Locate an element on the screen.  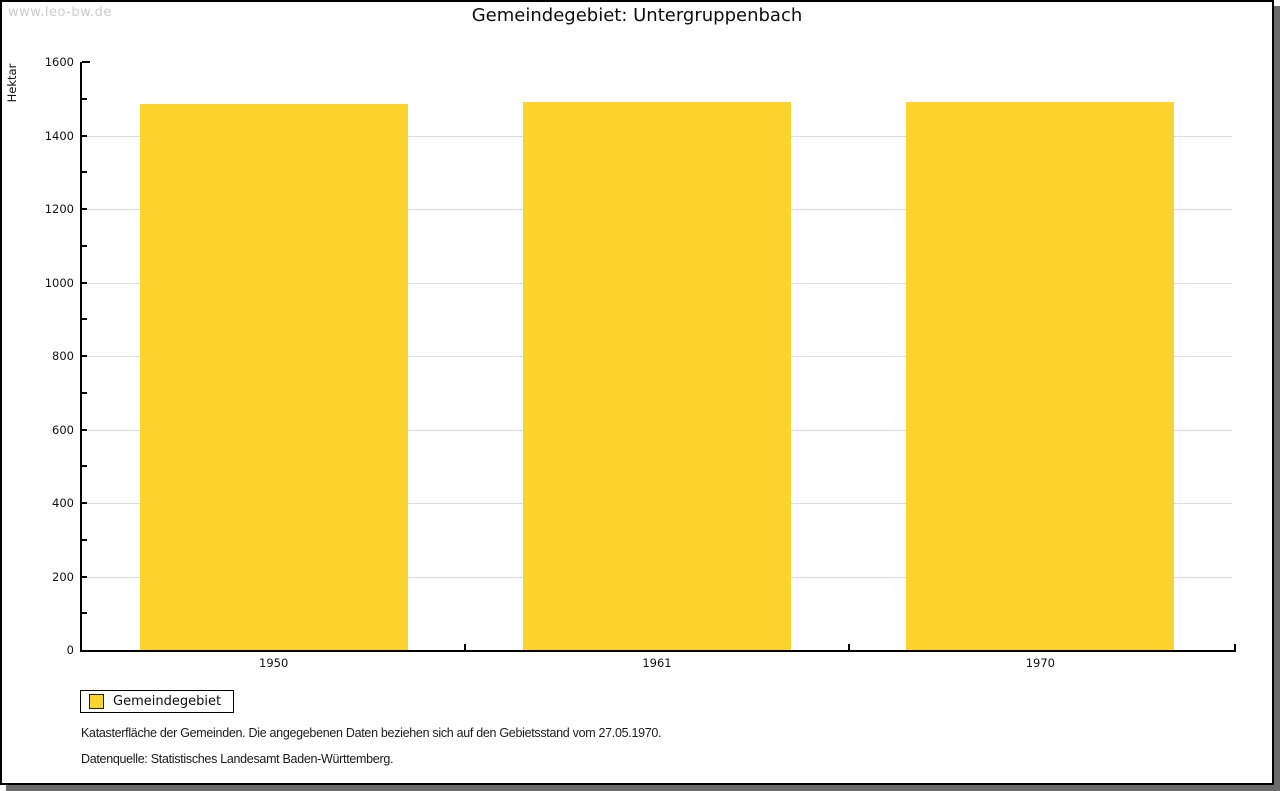
legend-label: Gemeindegebiet is located at coordinates (167, 701).